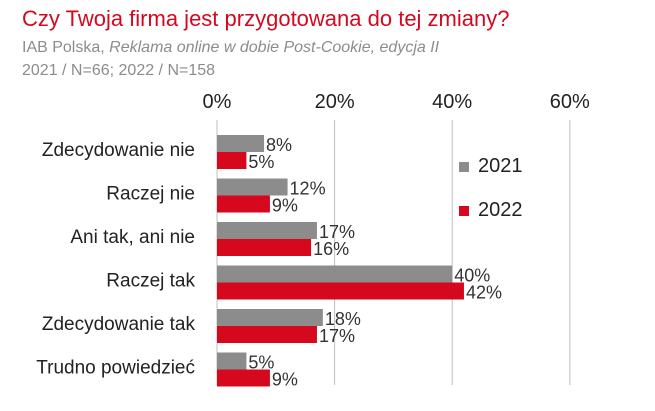 This screenshot has width=655, height=411. What do you see at coordinates (243, 378) in the screenshot?
I see `bar-2022-trudno-powiedzie` at bounding box center [243, 378].